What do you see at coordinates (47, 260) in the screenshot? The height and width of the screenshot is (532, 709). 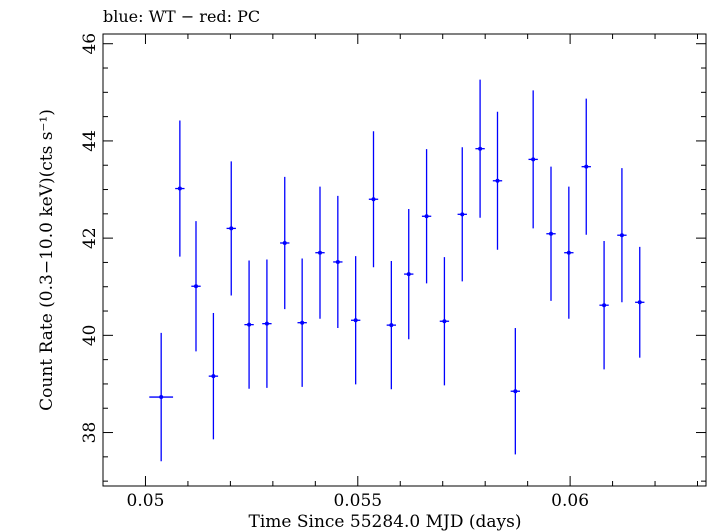 I see `y-axis-label: Count Rate (0.3−10.0 keV)(cts s⁻¹)` at bounding box center [47, 260].